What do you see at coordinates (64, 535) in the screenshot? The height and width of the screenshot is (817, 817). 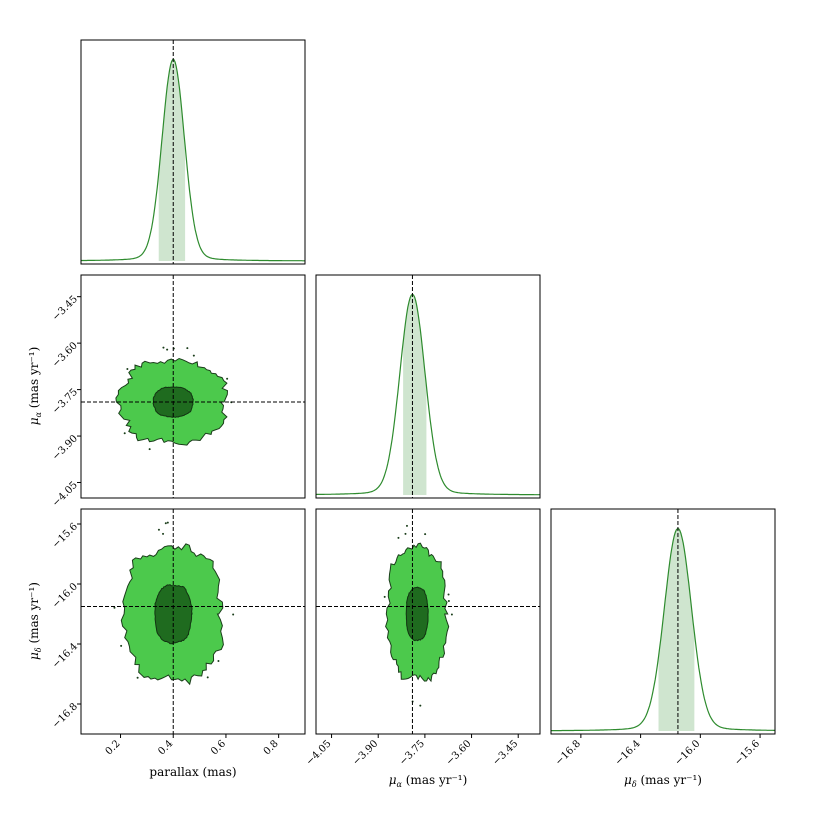 I see `y-tick-label: −15.6` at bounding box center [64, 535].